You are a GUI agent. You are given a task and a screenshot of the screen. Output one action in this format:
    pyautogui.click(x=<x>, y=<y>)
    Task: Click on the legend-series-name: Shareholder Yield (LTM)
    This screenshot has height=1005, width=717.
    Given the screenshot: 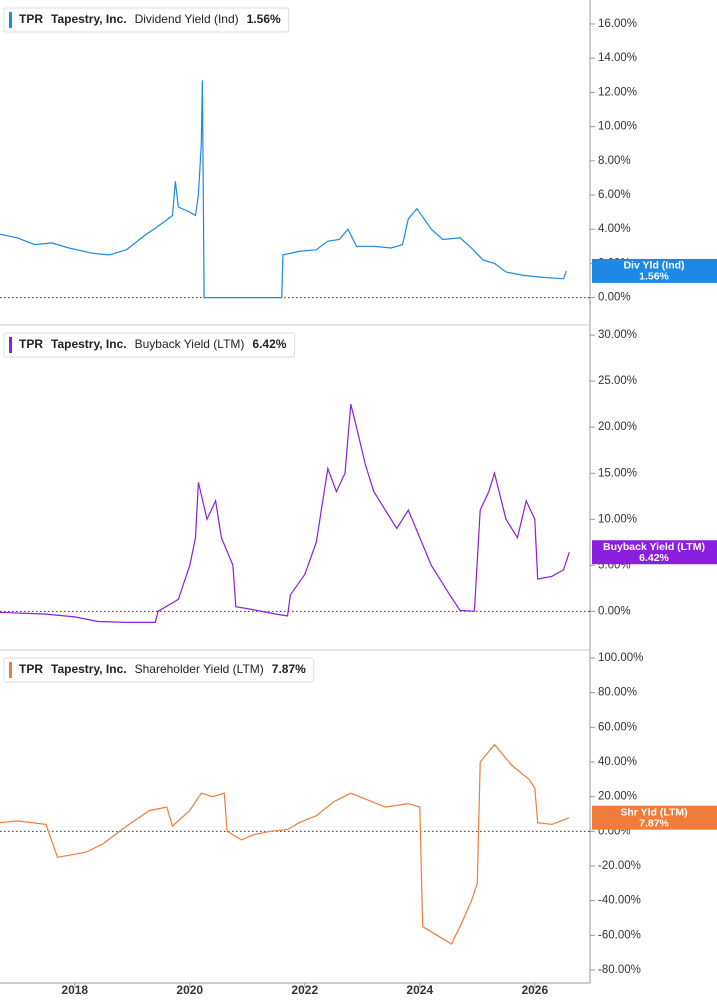 What is the action you would take?
    pyautogui.click(x=199, y=669)
    